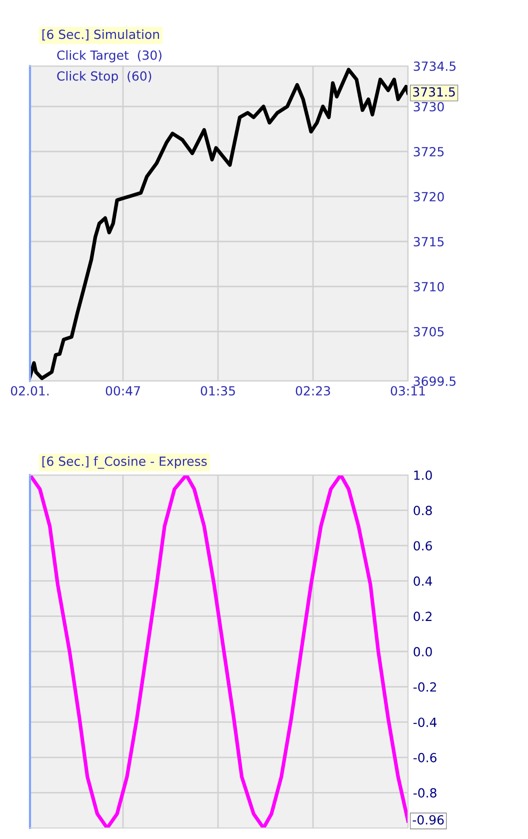 The height and width of the screenshot is (839, 528). What do you see at coordinates (423, 546) in the screenshot?
I see `y-tick-label: 0.6` at bounding box center [423, 546].